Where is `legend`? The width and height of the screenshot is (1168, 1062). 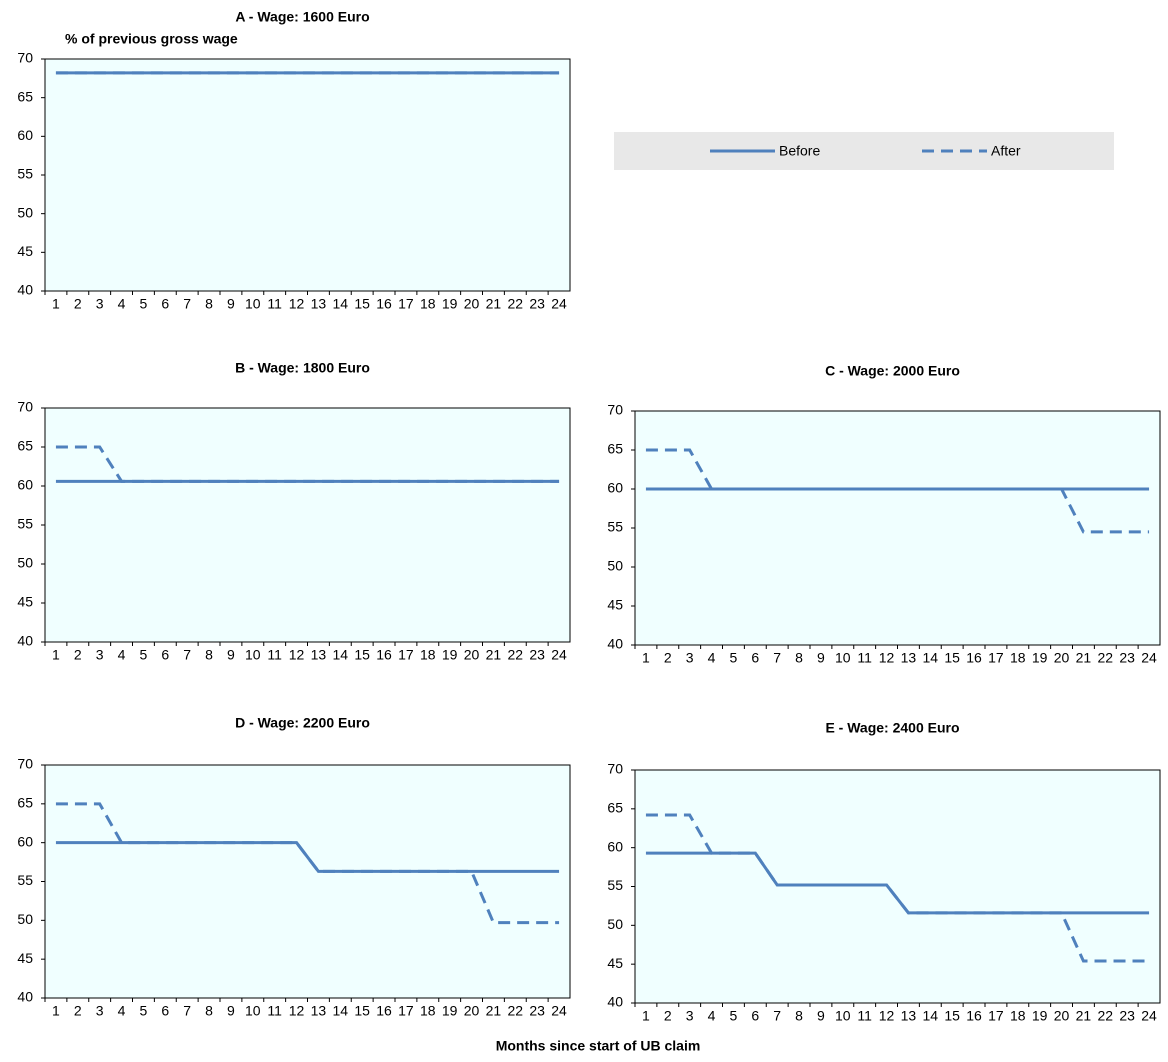
legend is located at coordinates (864, 151).